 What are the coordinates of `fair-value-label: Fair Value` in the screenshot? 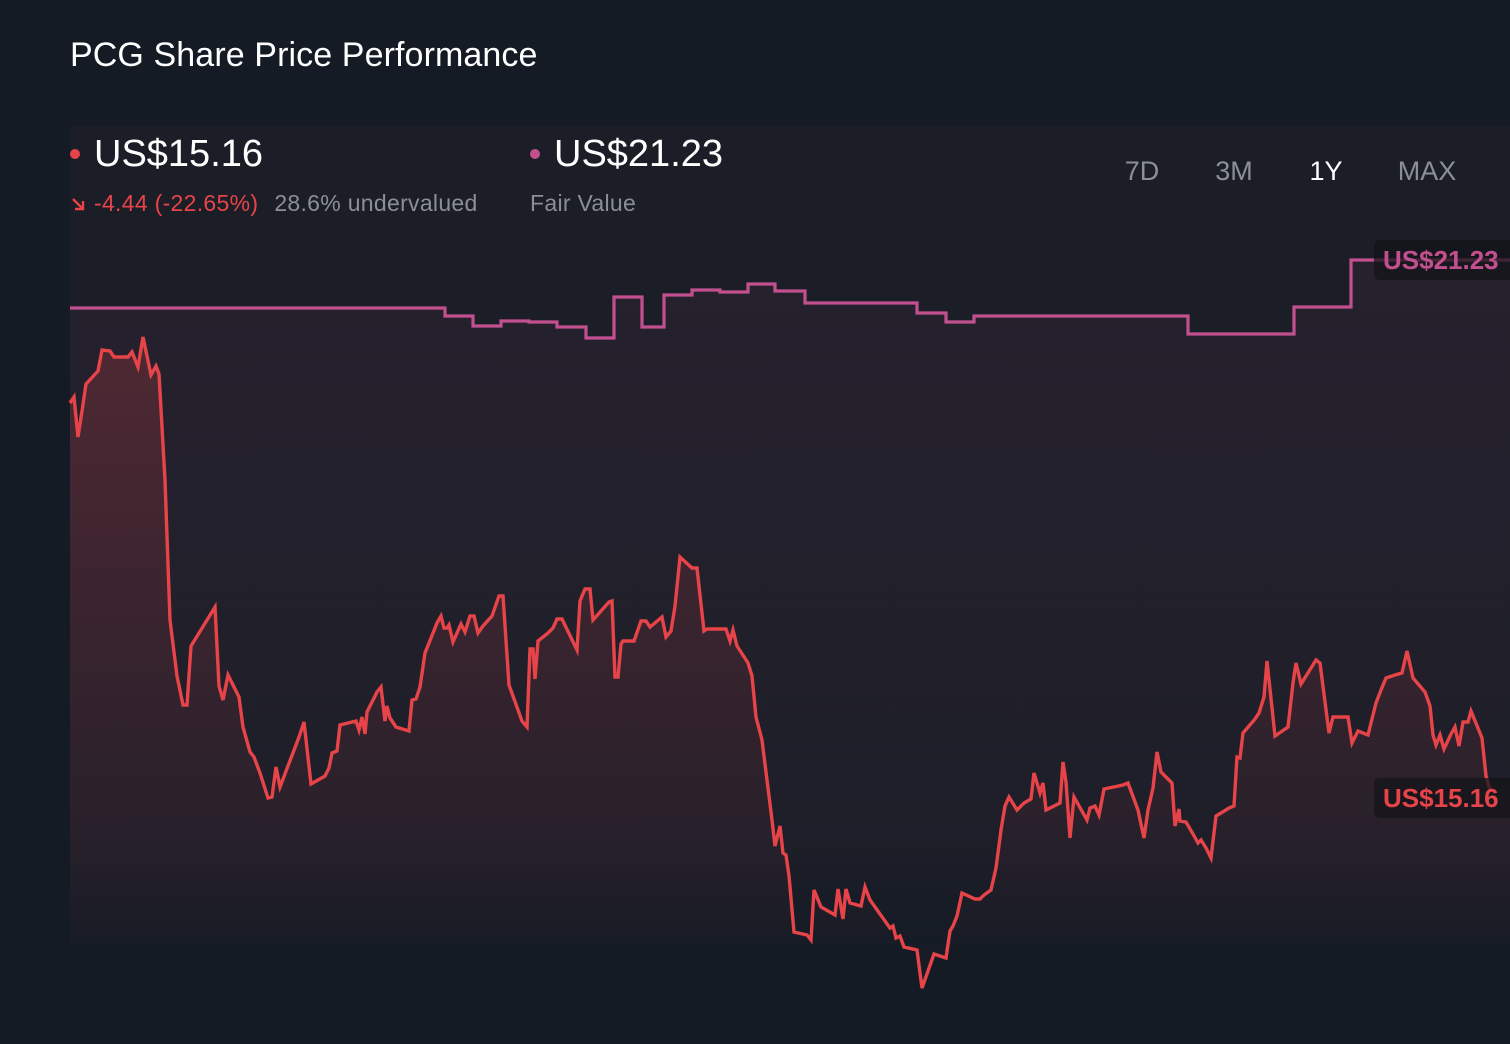 It's located at (583, 203).